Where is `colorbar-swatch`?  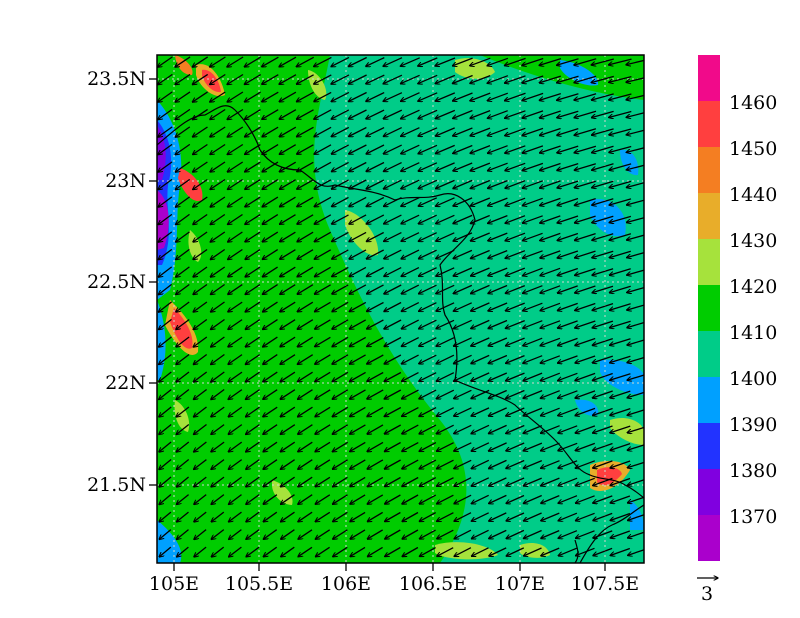 colorbar-swatch is located at coordinates (709, 78).